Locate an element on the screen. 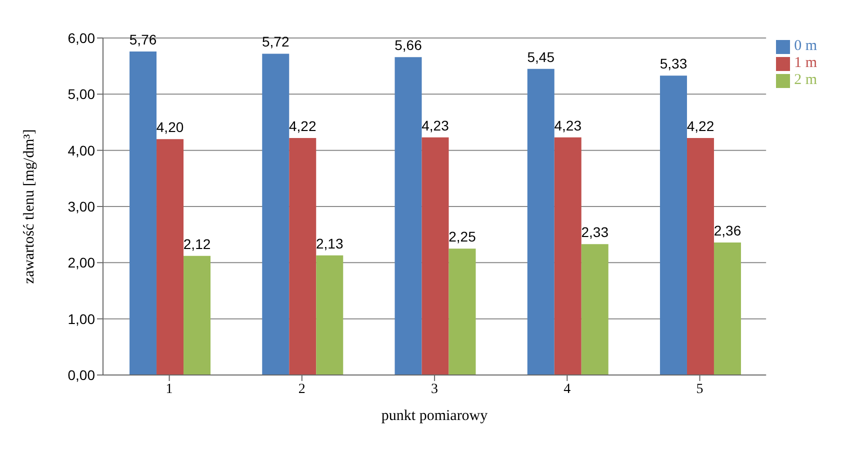 The image size is (845, 453). data-label: 5,76 is located at coordinates (143, 39).